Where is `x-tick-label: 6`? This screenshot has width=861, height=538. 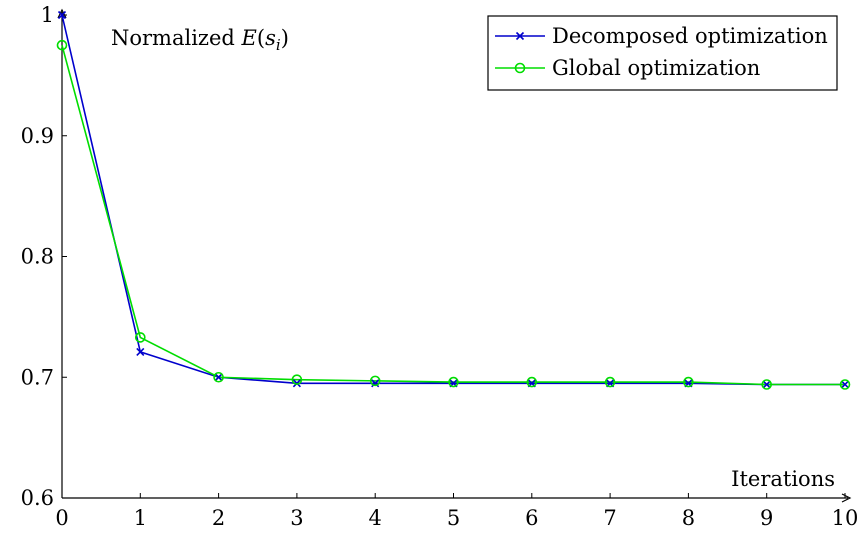
x-tick-label: 6 is located at coordinates (531, 518).